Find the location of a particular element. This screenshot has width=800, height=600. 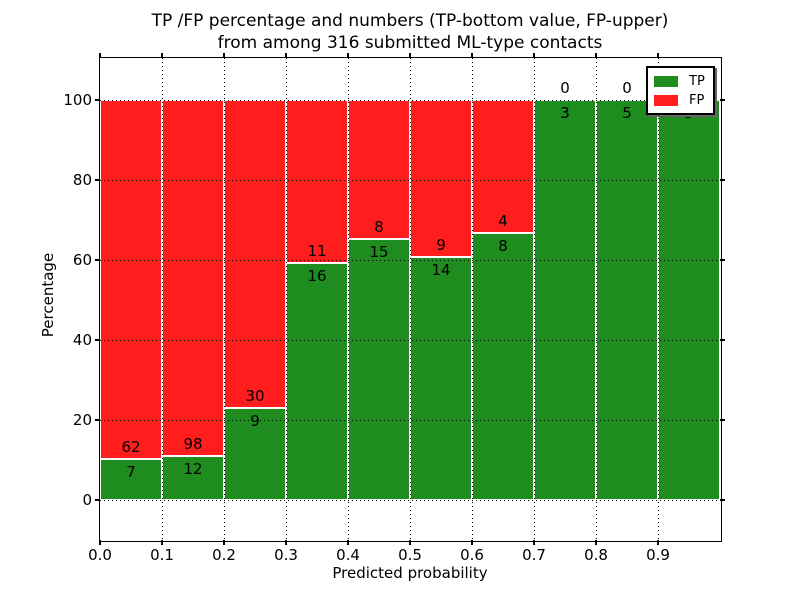

bar-label-fp: 30 is located at coordinates (255, 395).